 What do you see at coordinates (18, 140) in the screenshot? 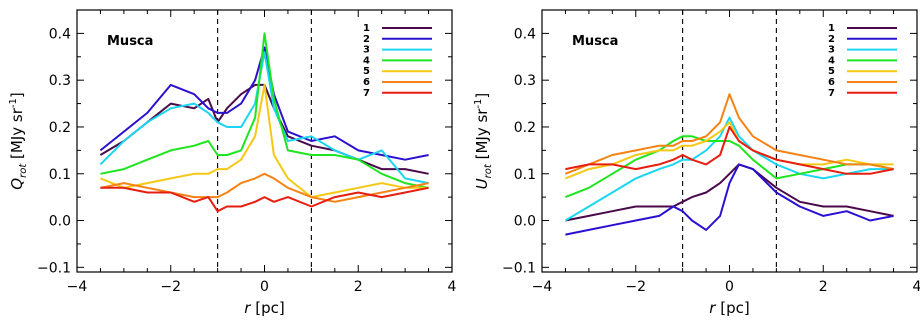
I see `y-axis-label: Qrot [MJy sr-1]` at bounding box center [18, 140].